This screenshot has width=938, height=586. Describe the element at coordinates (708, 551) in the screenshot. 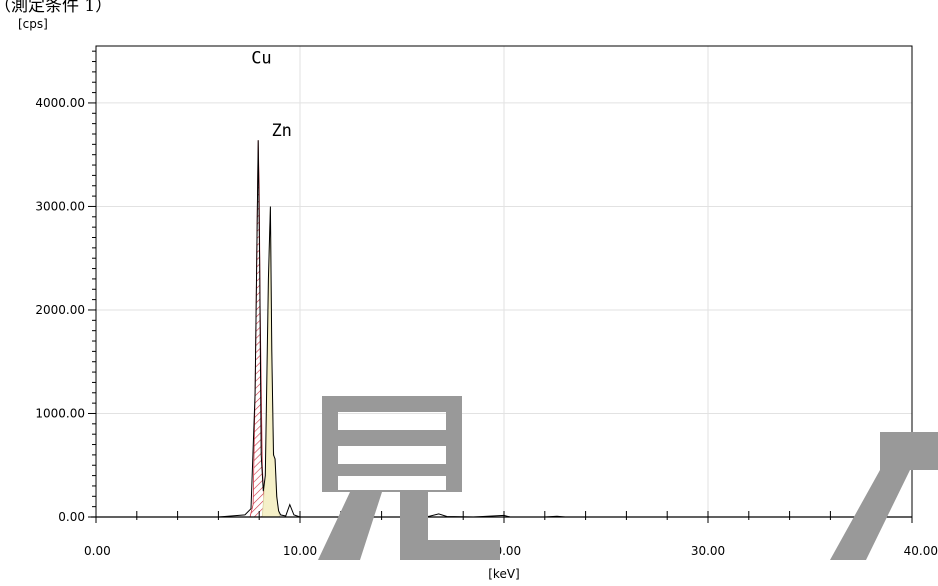

I see `x-tick-label: 30.00` at that location.